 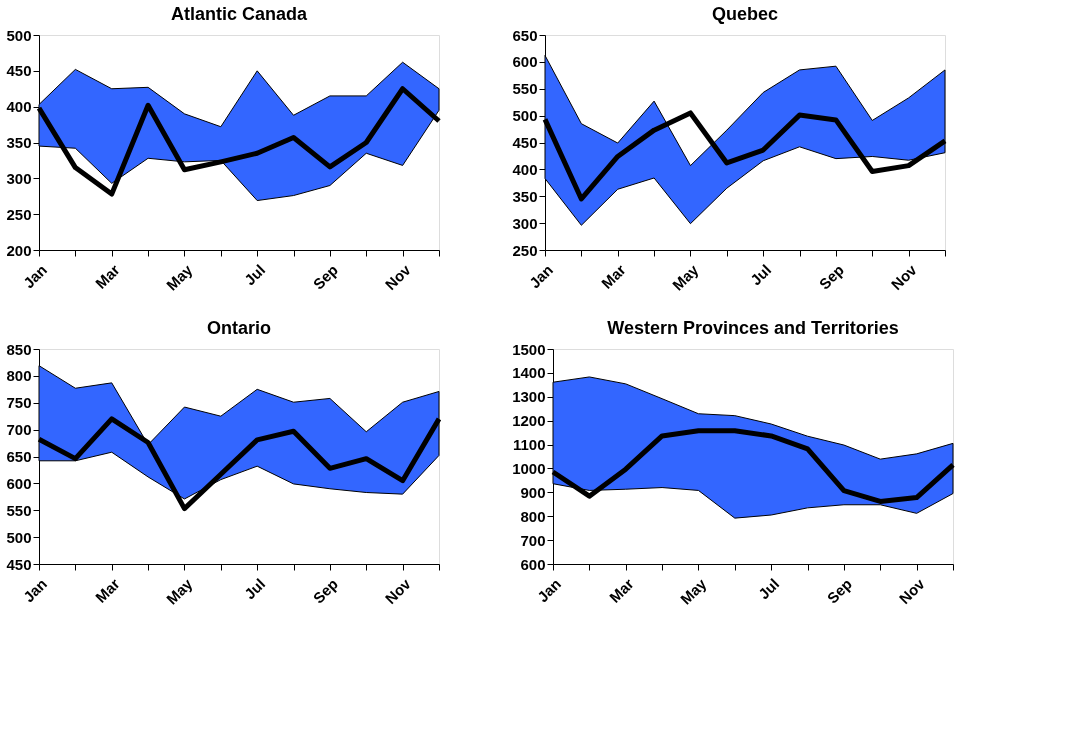 I want to click on y-tick-label: 1300, so click(x=529, y=397).